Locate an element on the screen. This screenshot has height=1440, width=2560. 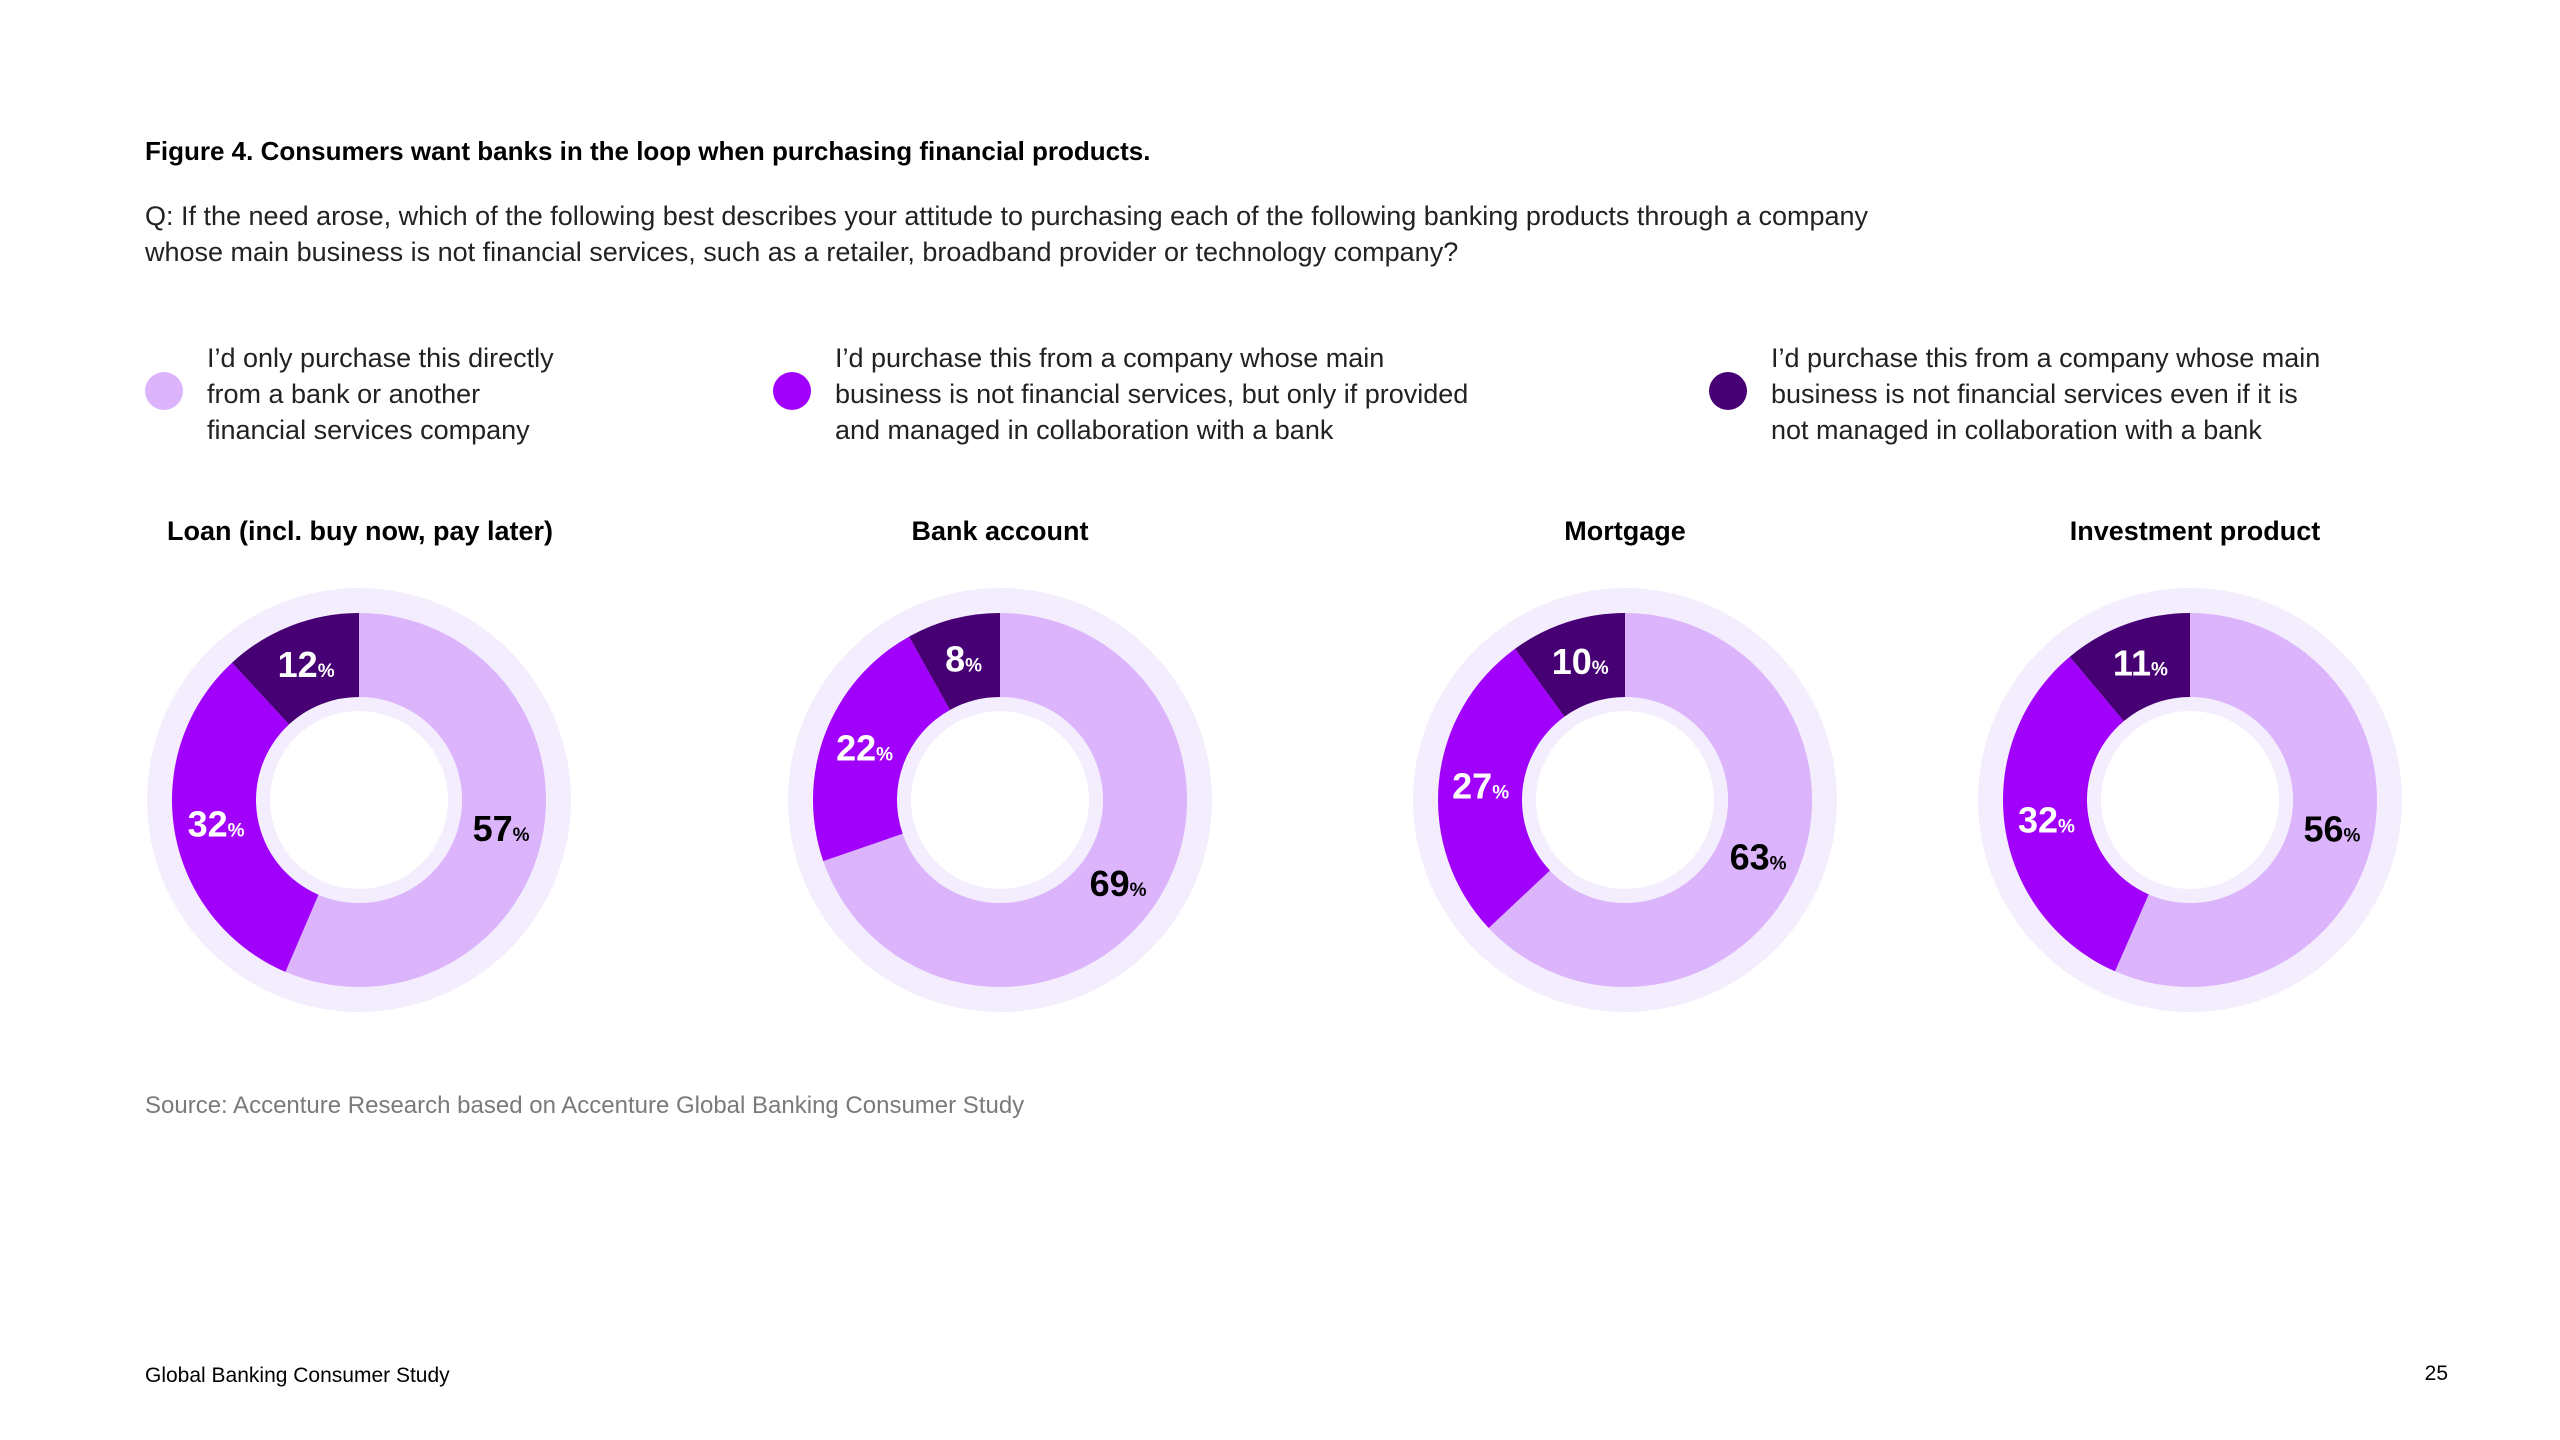
data-label-no-collab: 11% is located at coordinates (2140, 663).